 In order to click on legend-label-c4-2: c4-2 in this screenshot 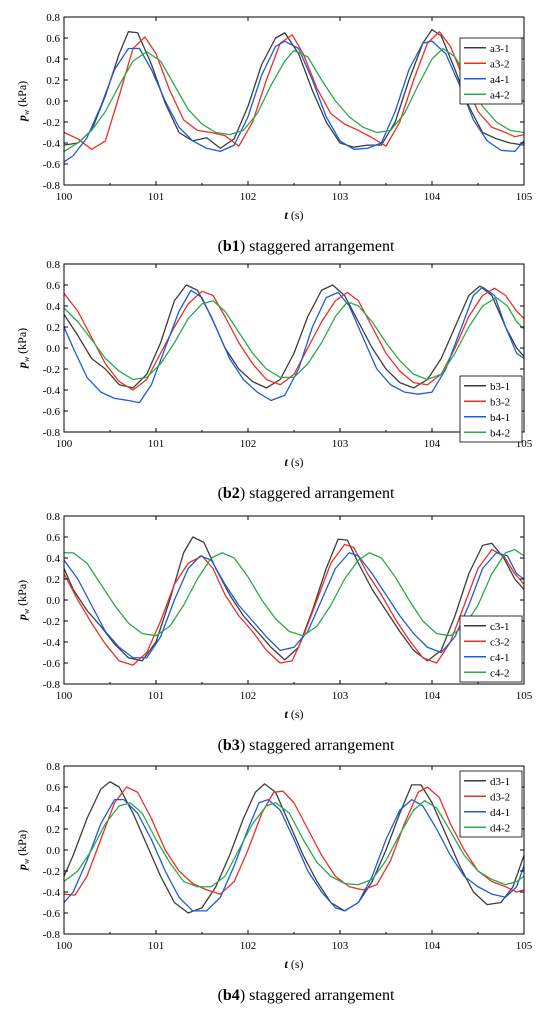, I will do `click(500, 673)`.